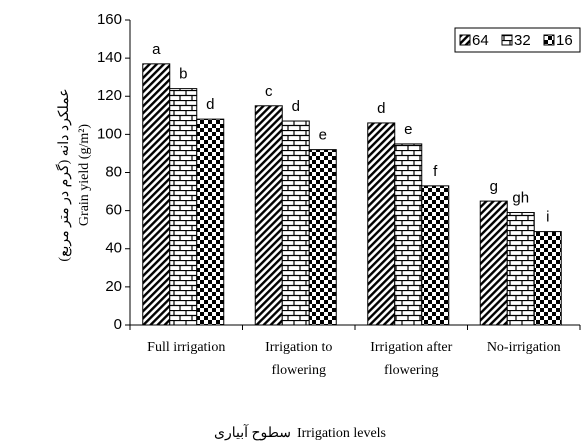 This screenshot has width=584, height=445. What do you see at coordinates (480, 40) in the screenshot?
I see `legend-label: 64` at bounding box center [480, 40].